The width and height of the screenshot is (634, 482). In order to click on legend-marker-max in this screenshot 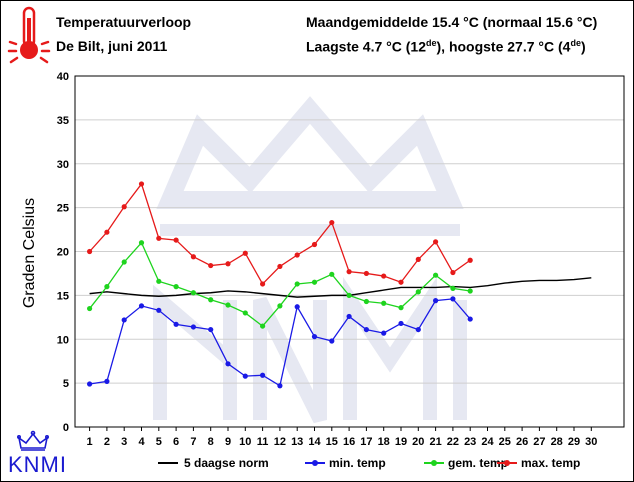, I will do `click(507, 463)`.